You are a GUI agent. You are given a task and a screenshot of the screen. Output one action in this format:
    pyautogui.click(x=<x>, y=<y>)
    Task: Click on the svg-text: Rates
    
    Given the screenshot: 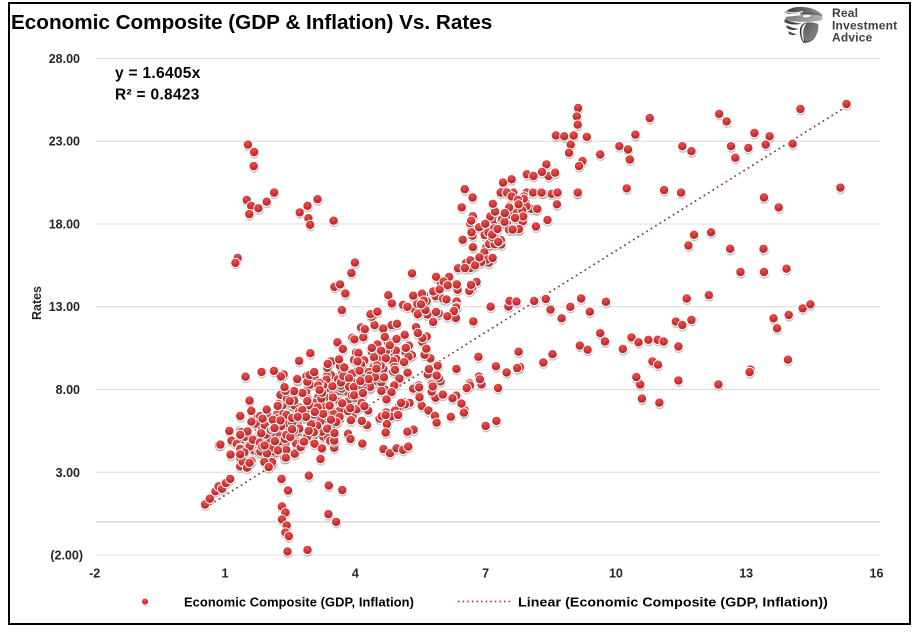 What is the action you would take?
    pyautogui.click(x=37, y=303)
    